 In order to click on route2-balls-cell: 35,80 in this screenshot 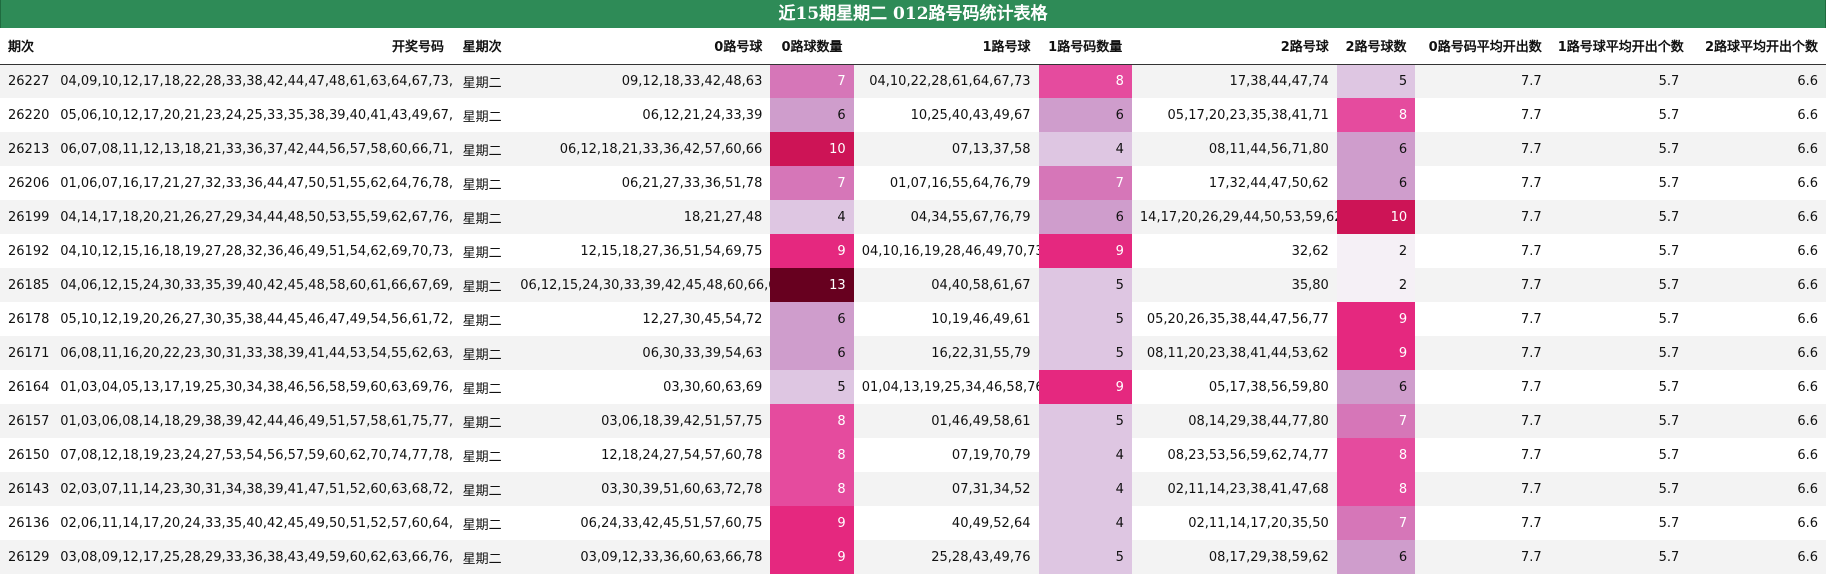, I will do `click(1234, 285)`.